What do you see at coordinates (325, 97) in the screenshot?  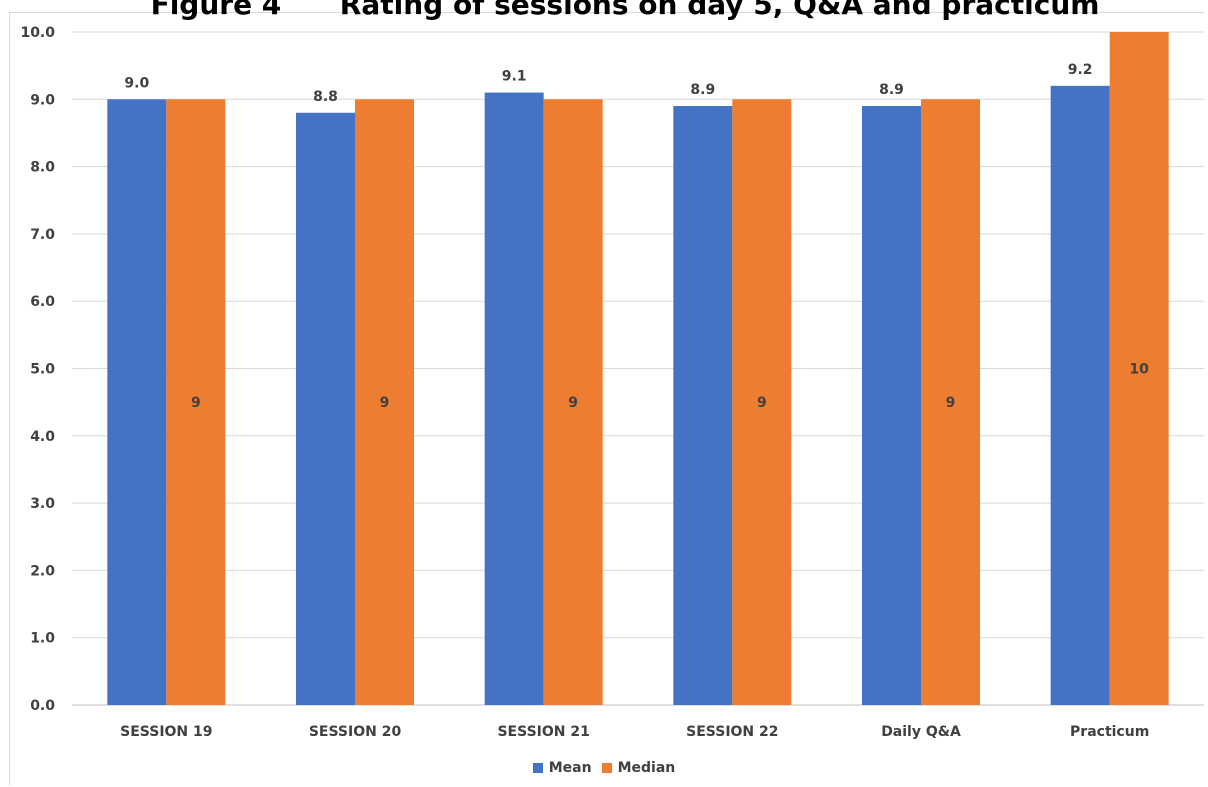 I see `data-label-mean: 8.8` at bounding box center [325, 97].